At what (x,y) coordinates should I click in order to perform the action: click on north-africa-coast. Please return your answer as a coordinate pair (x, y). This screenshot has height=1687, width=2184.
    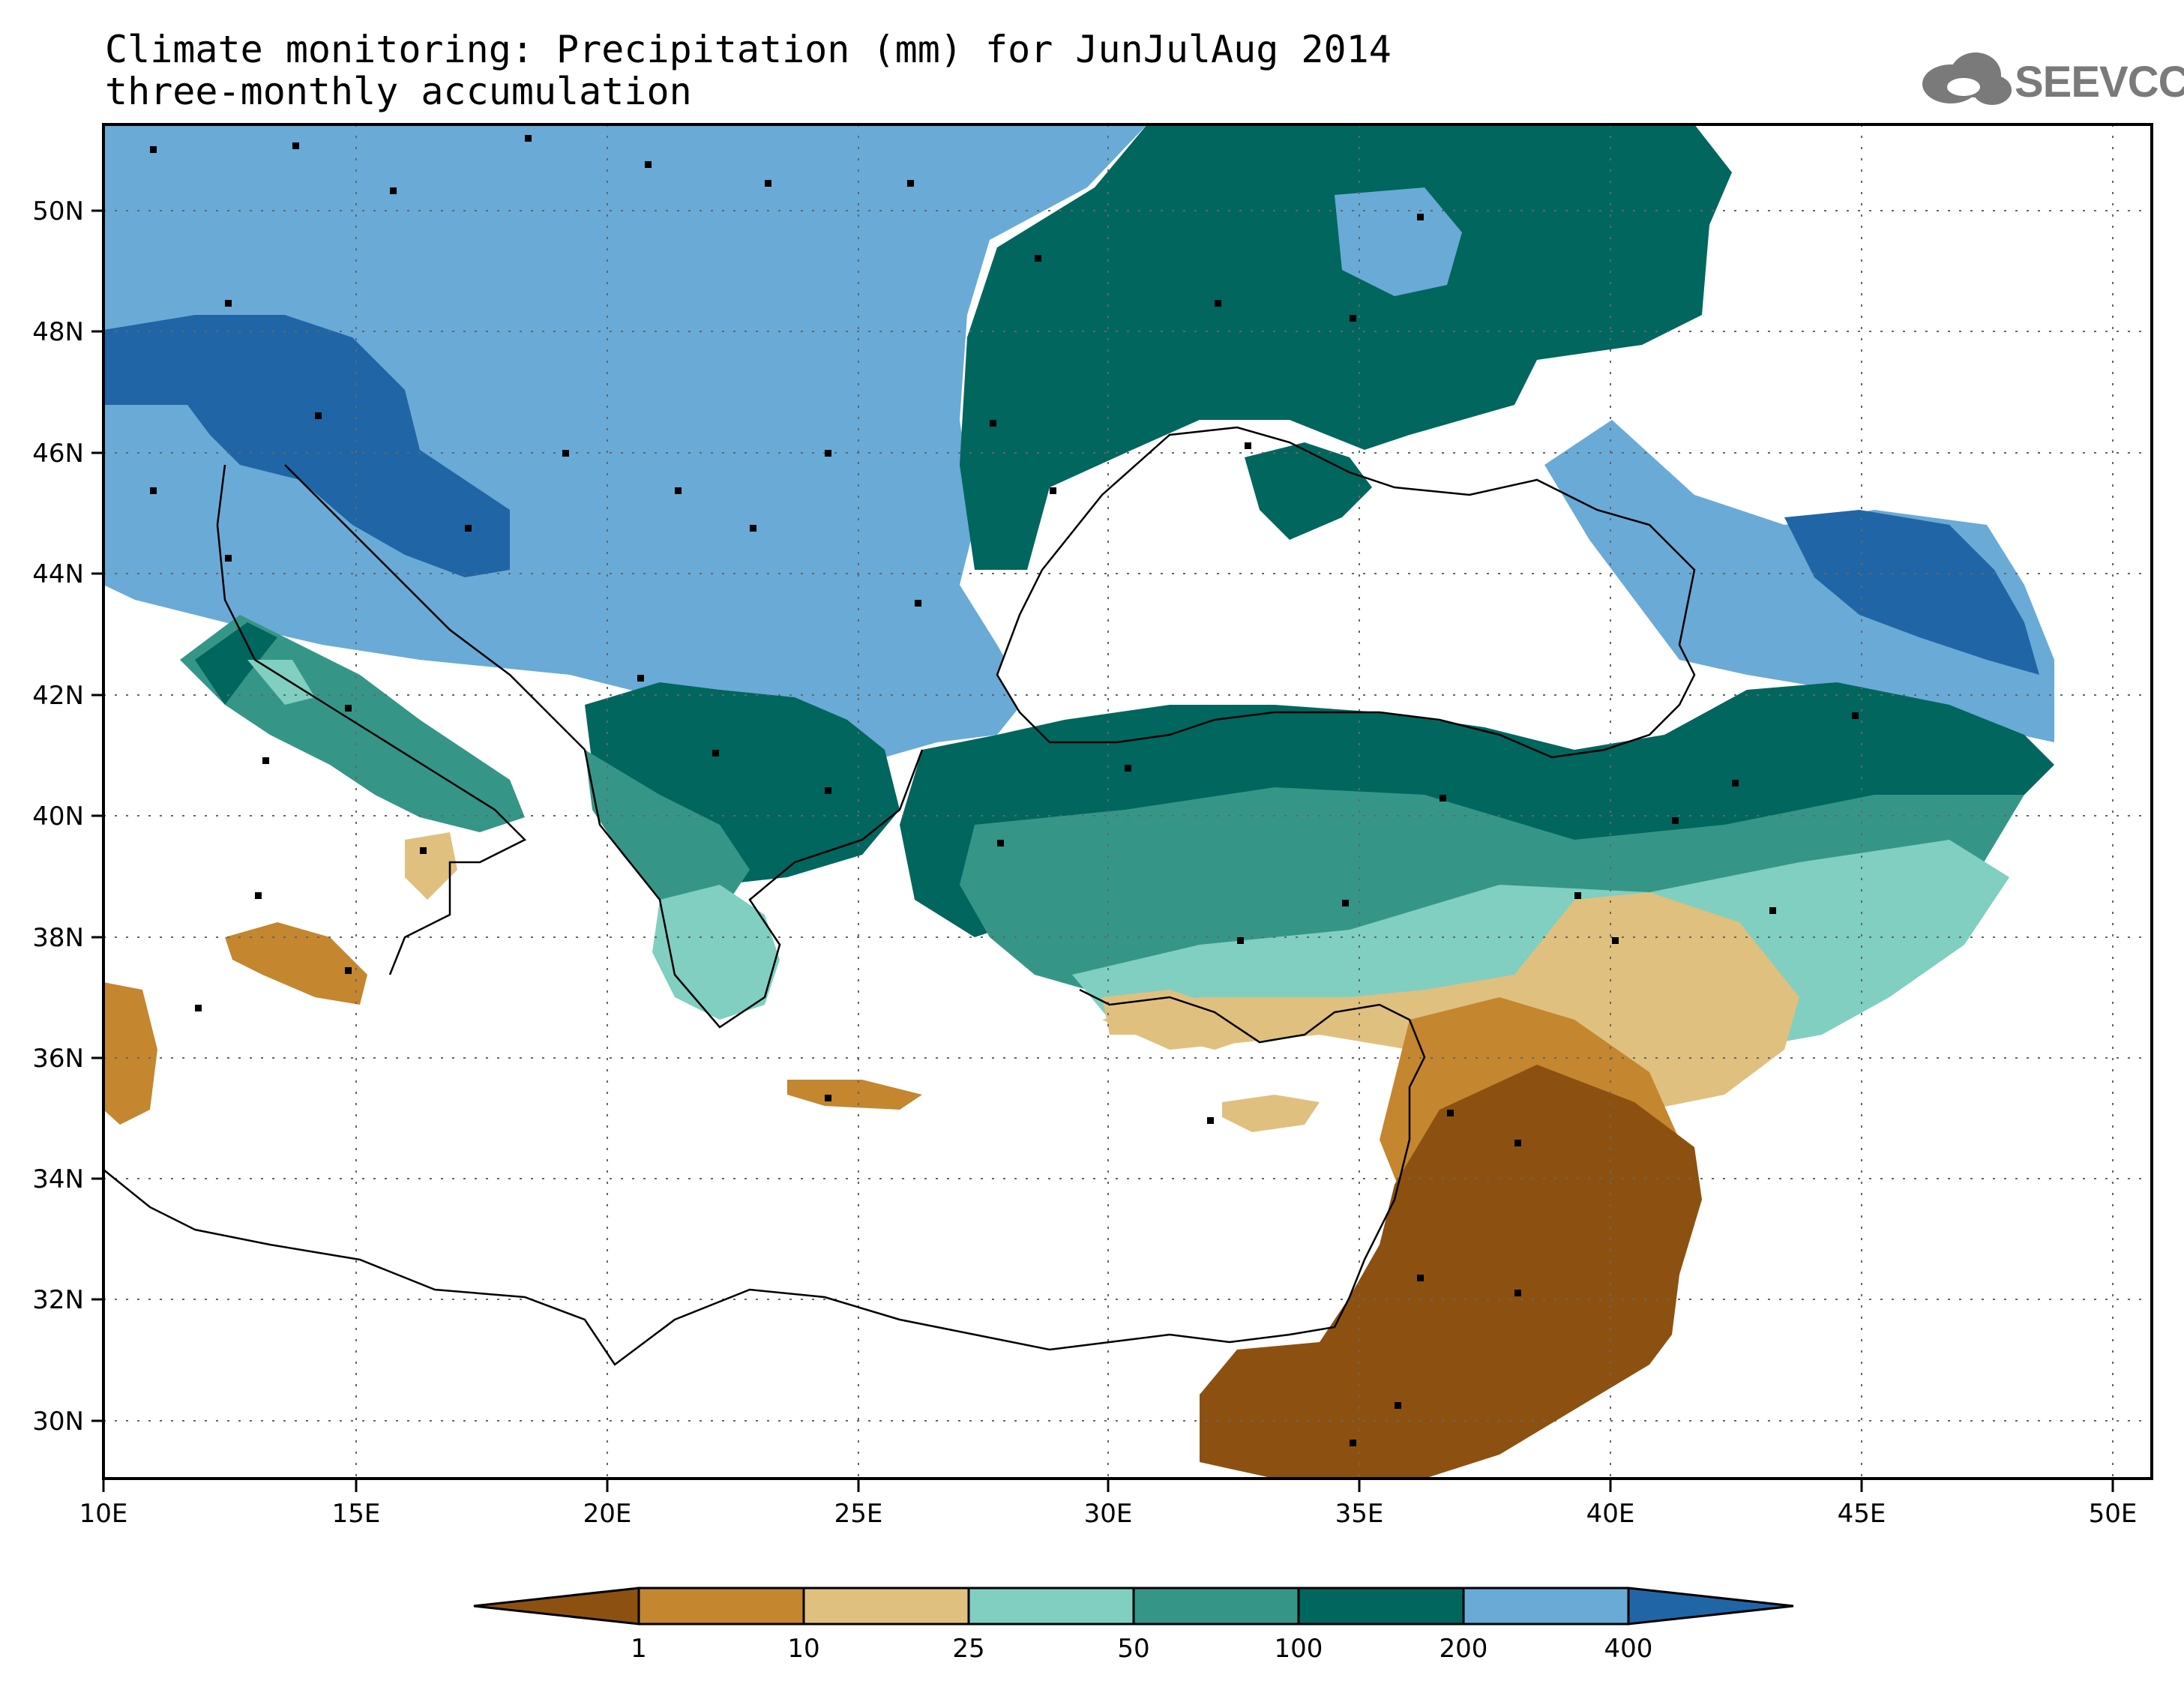
    Looking at the image, I should click on (764, 1177).